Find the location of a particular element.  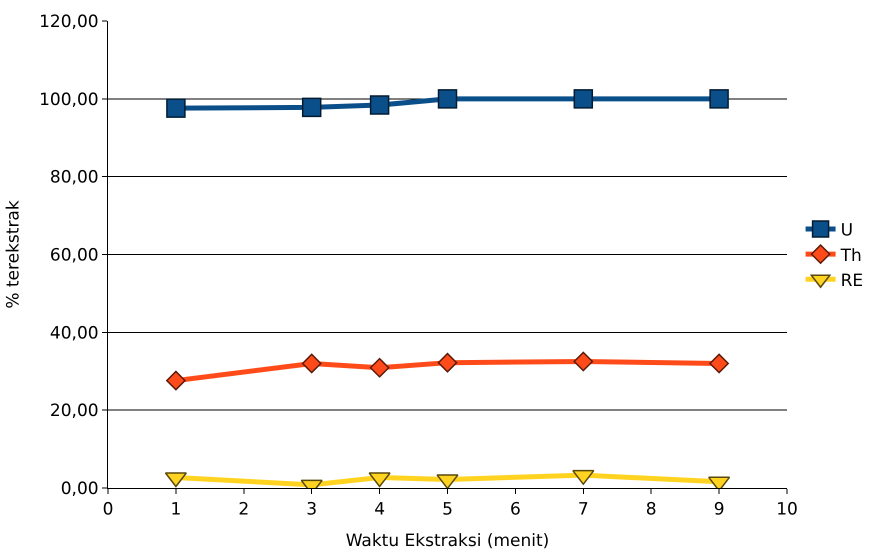

y-tick-label: 60,00 is located at coordinates (74, 255).